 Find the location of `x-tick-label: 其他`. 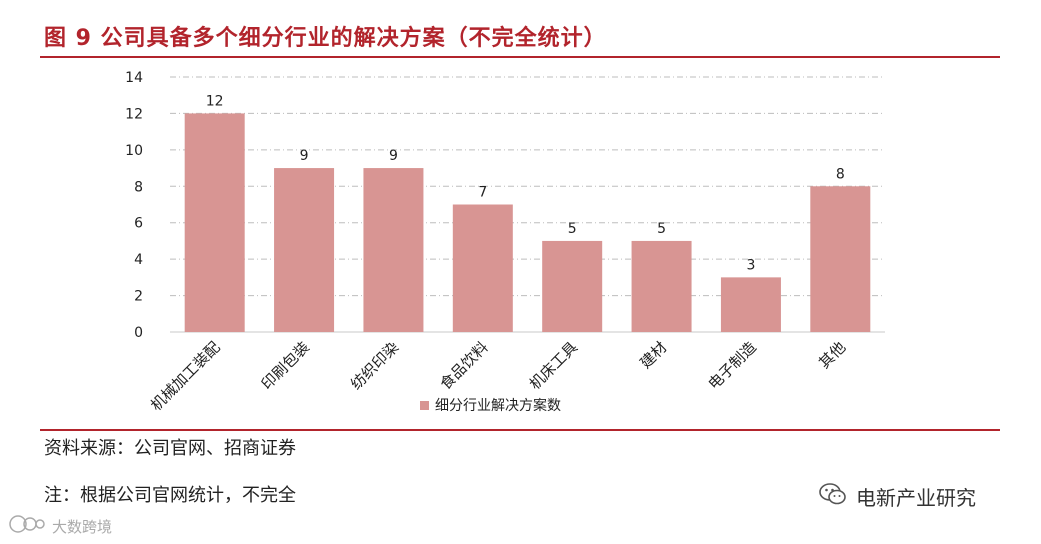

x-tick-label: 其他 is located at coordinates (832, 355).